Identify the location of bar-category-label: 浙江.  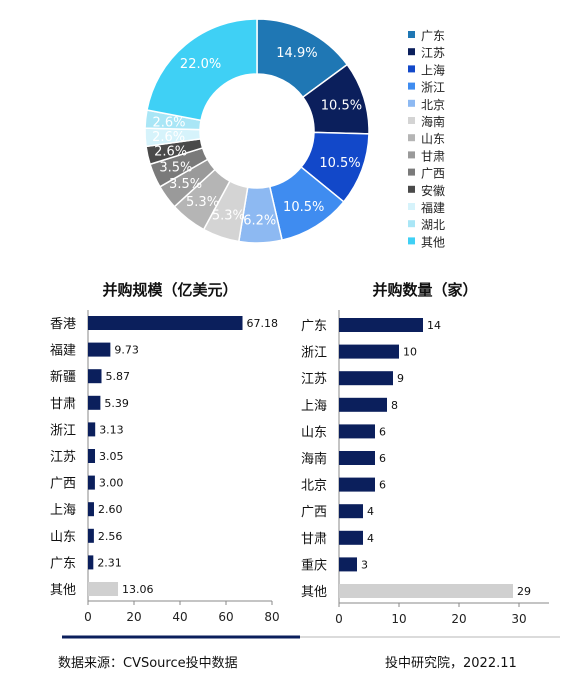
(314, 353).